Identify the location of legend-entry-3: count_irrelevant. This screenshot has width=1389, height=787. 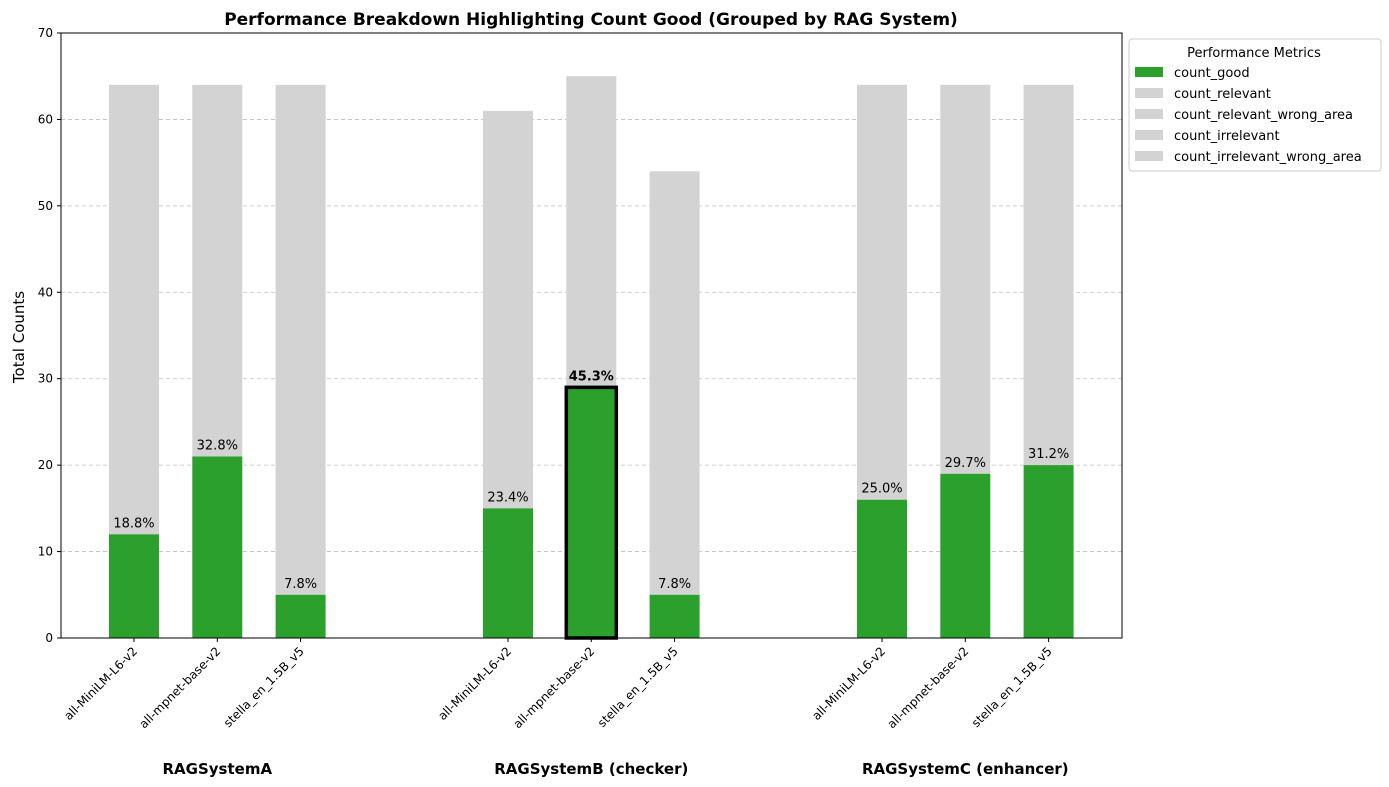
(1227, 136).